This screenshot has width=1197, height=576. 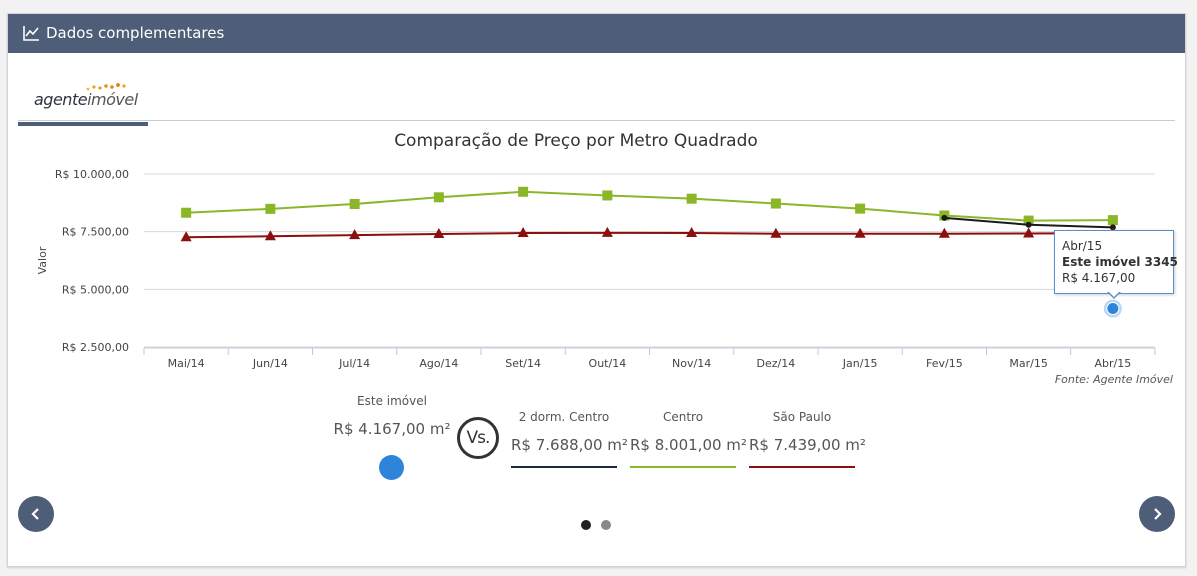 I want to click on line-chart-icon, so click(x=31, y=33).